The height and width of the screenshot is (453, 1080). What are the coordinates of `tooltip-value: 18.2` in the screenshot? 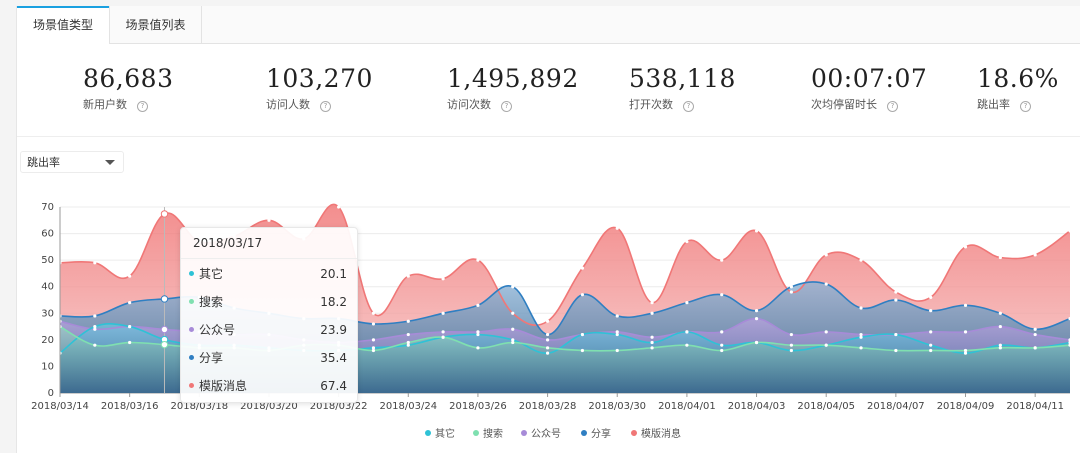 It's located at (333, 302).